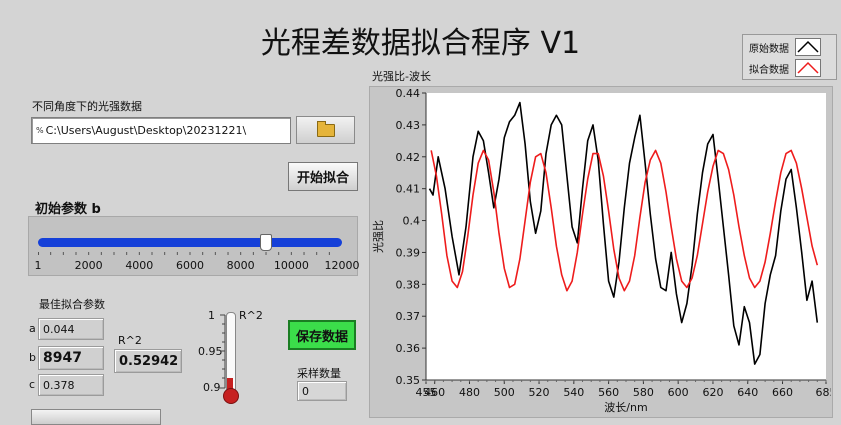 This screenshot has width=841, height=425. What do you see at coordinates (251, 315) in the screenshot?
I see `gauge-label: R^2` at bounding box center [251, 315].